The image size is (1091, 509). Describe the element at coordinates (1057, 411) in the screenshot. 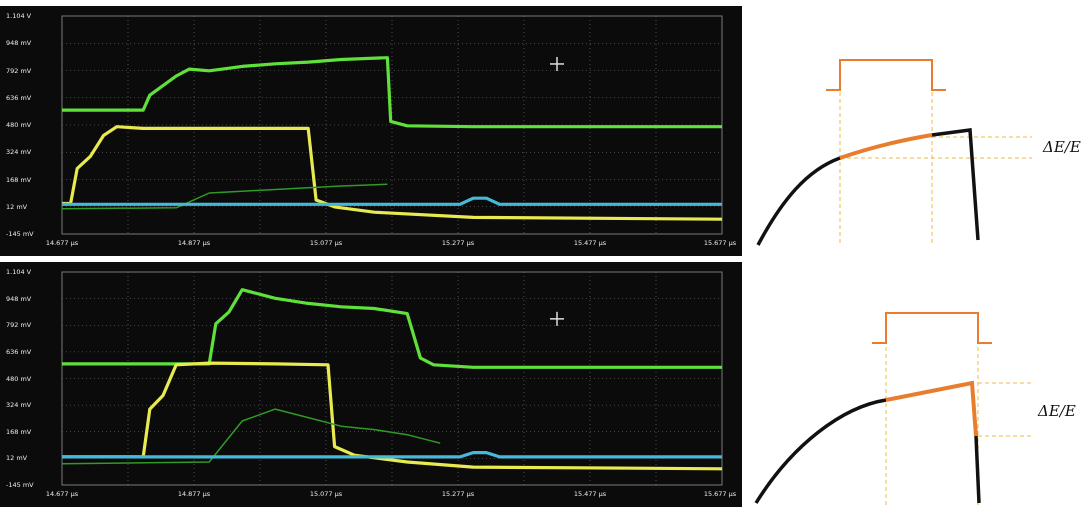

I see `delta-e-label-bottom: ΔE/E` at that location.